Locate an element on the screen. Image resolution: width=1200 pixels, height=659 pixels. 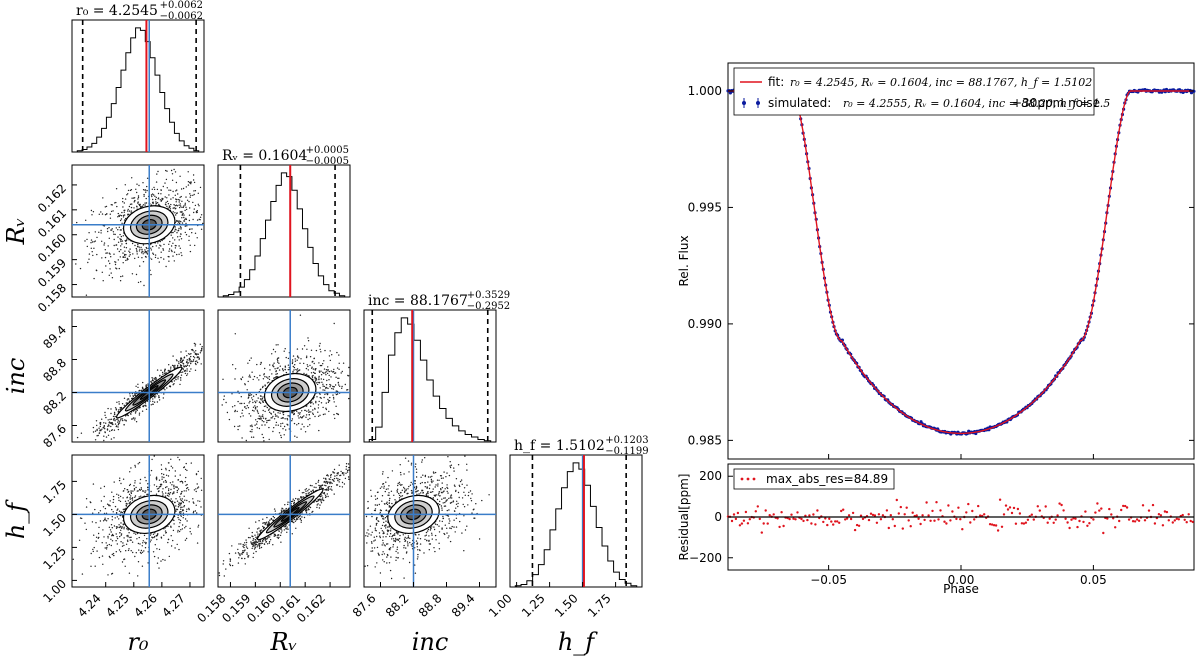
title-upper-error: +0.0005 is located at coordinates (327, 150).